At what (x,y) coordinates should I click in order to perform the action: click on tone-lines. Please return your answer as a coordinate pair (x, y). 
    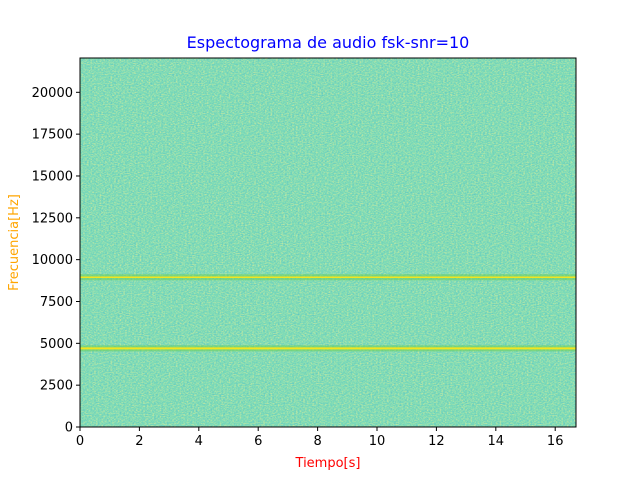
    Looking at the image, I should click on (328, 313).